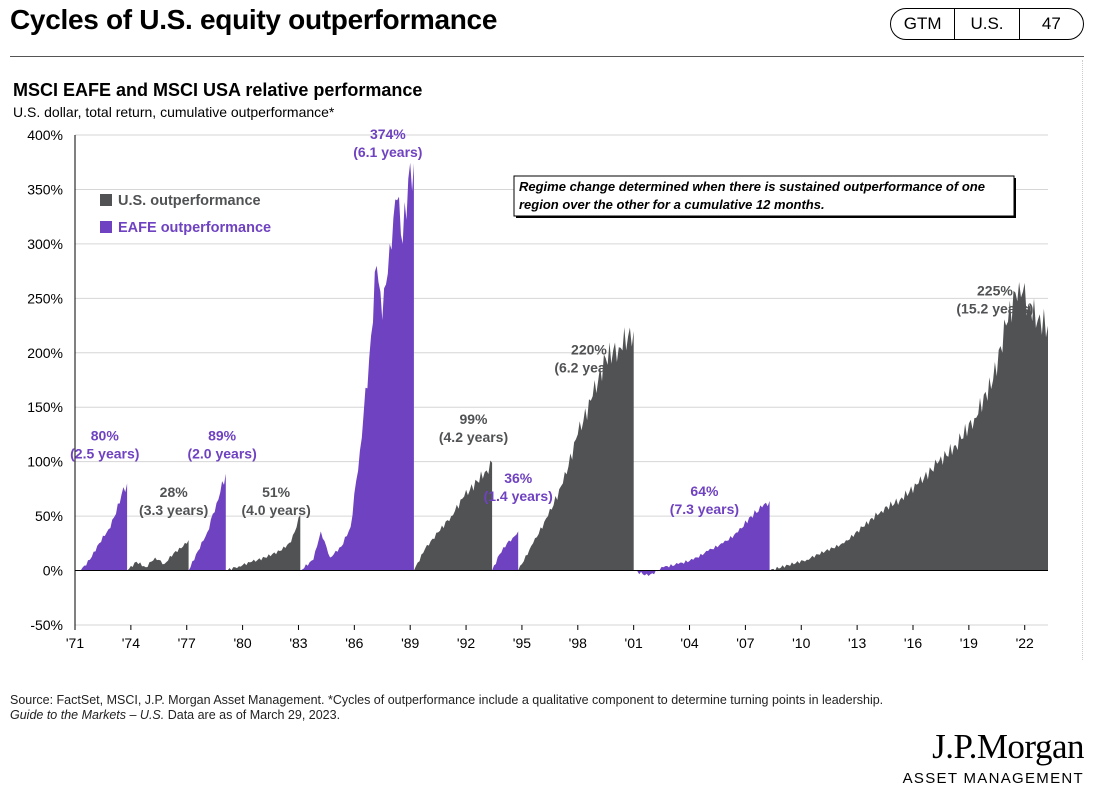  I want to click on y-tick-label: 200%, so click(45, 353).